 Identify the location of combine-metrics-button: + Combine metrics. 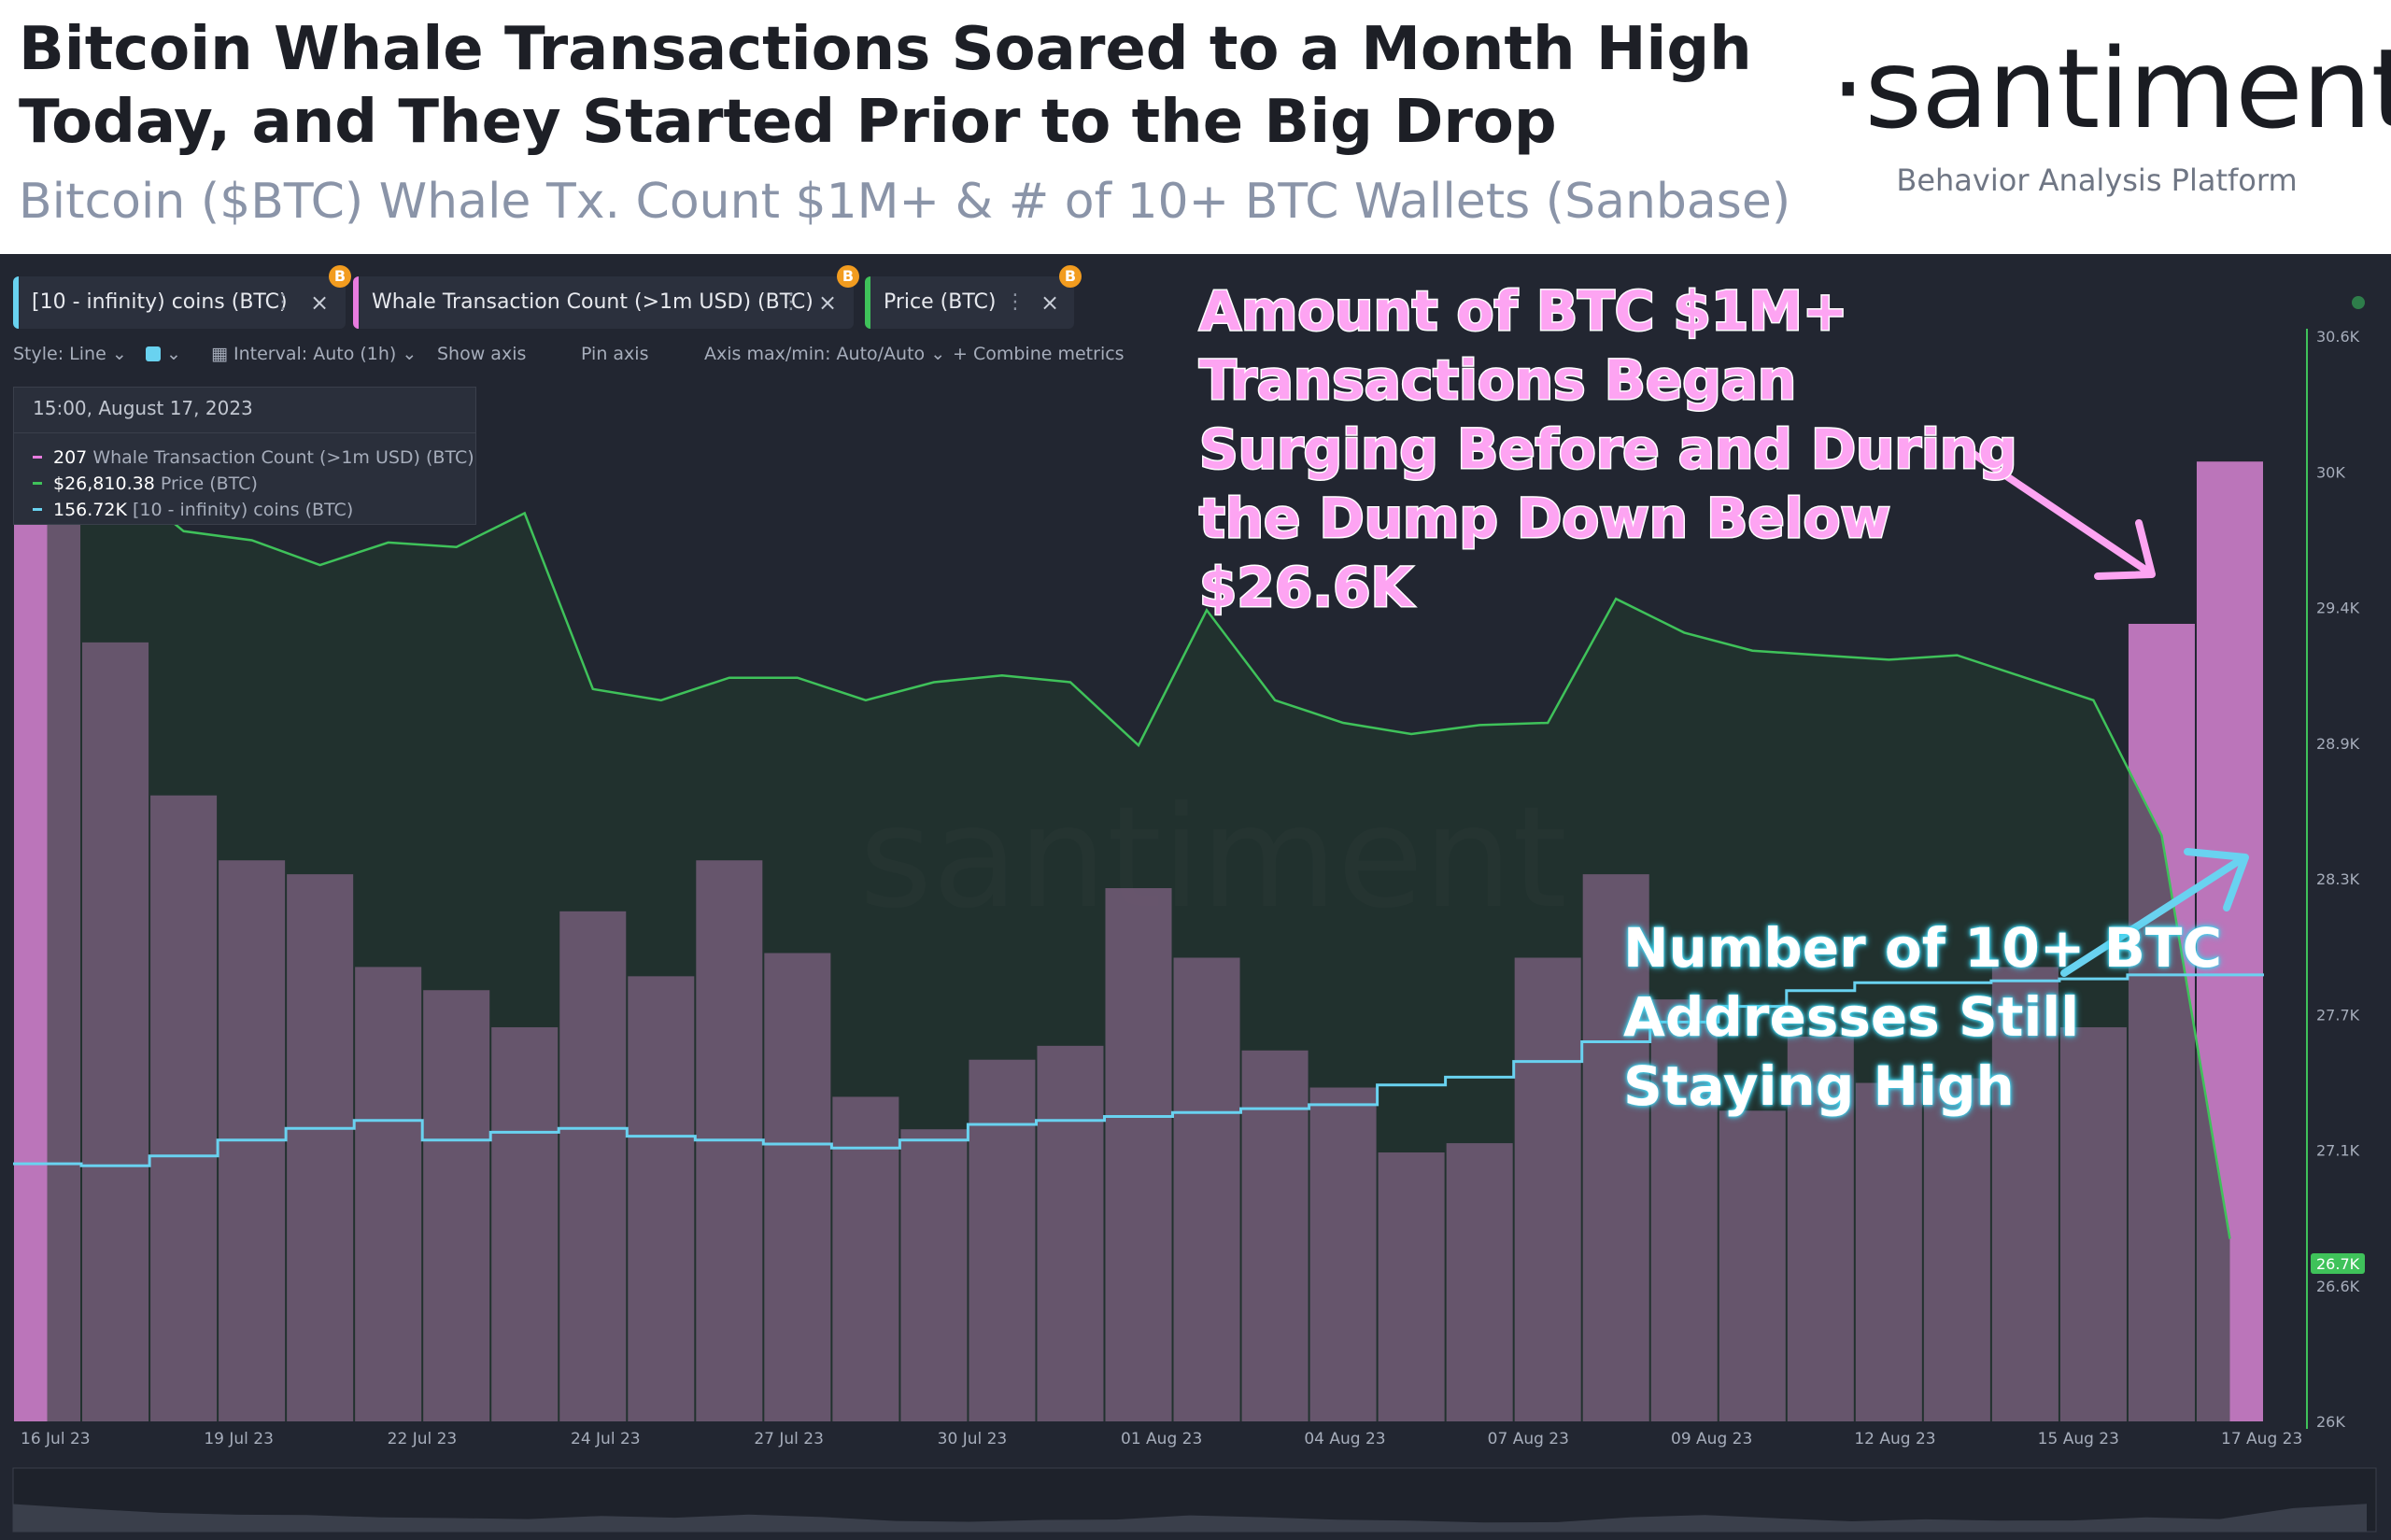
(1039, 354).